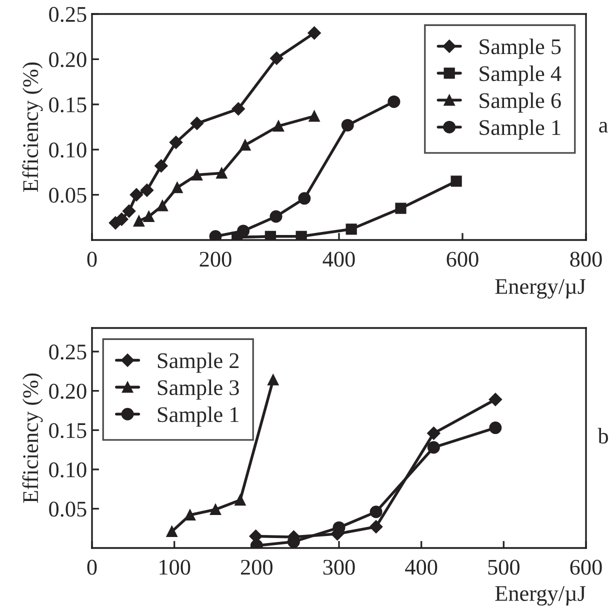 This screenshot has width=616, height=610. Describe the element at coordinates (198, 362) in the screenshot. I see `legend-label: Sample 2` at that location.